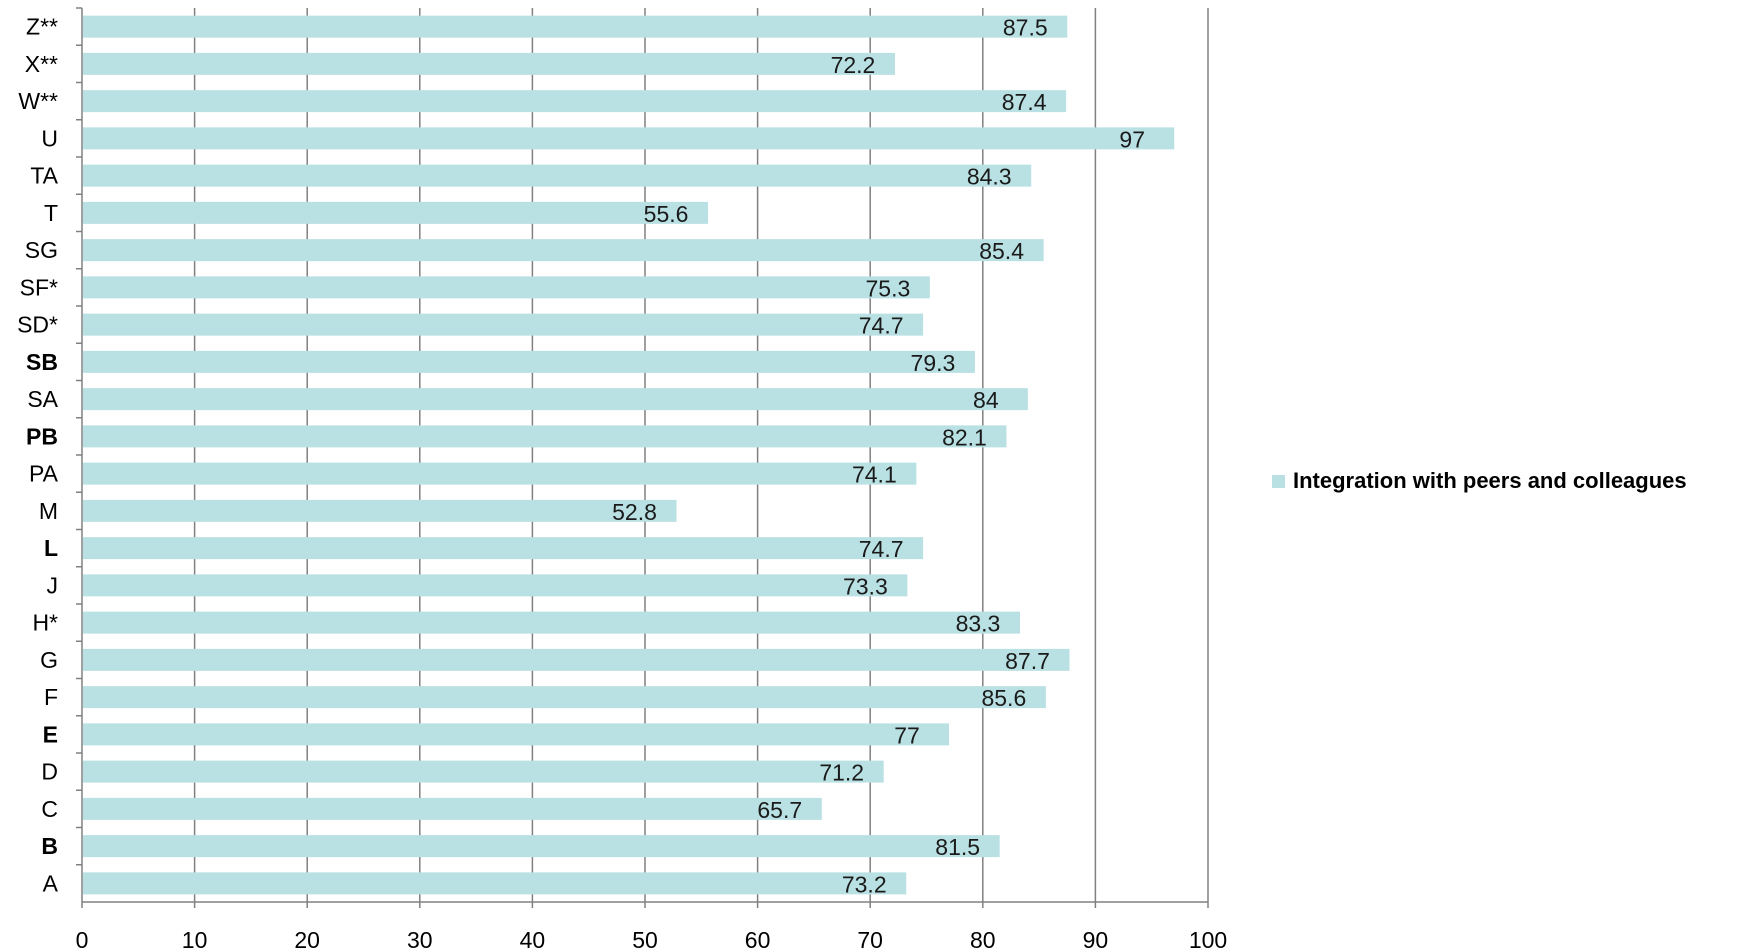  Describe the element at coordinates (45, 623) in the screenshot. I see `category-label: H*` at that location.